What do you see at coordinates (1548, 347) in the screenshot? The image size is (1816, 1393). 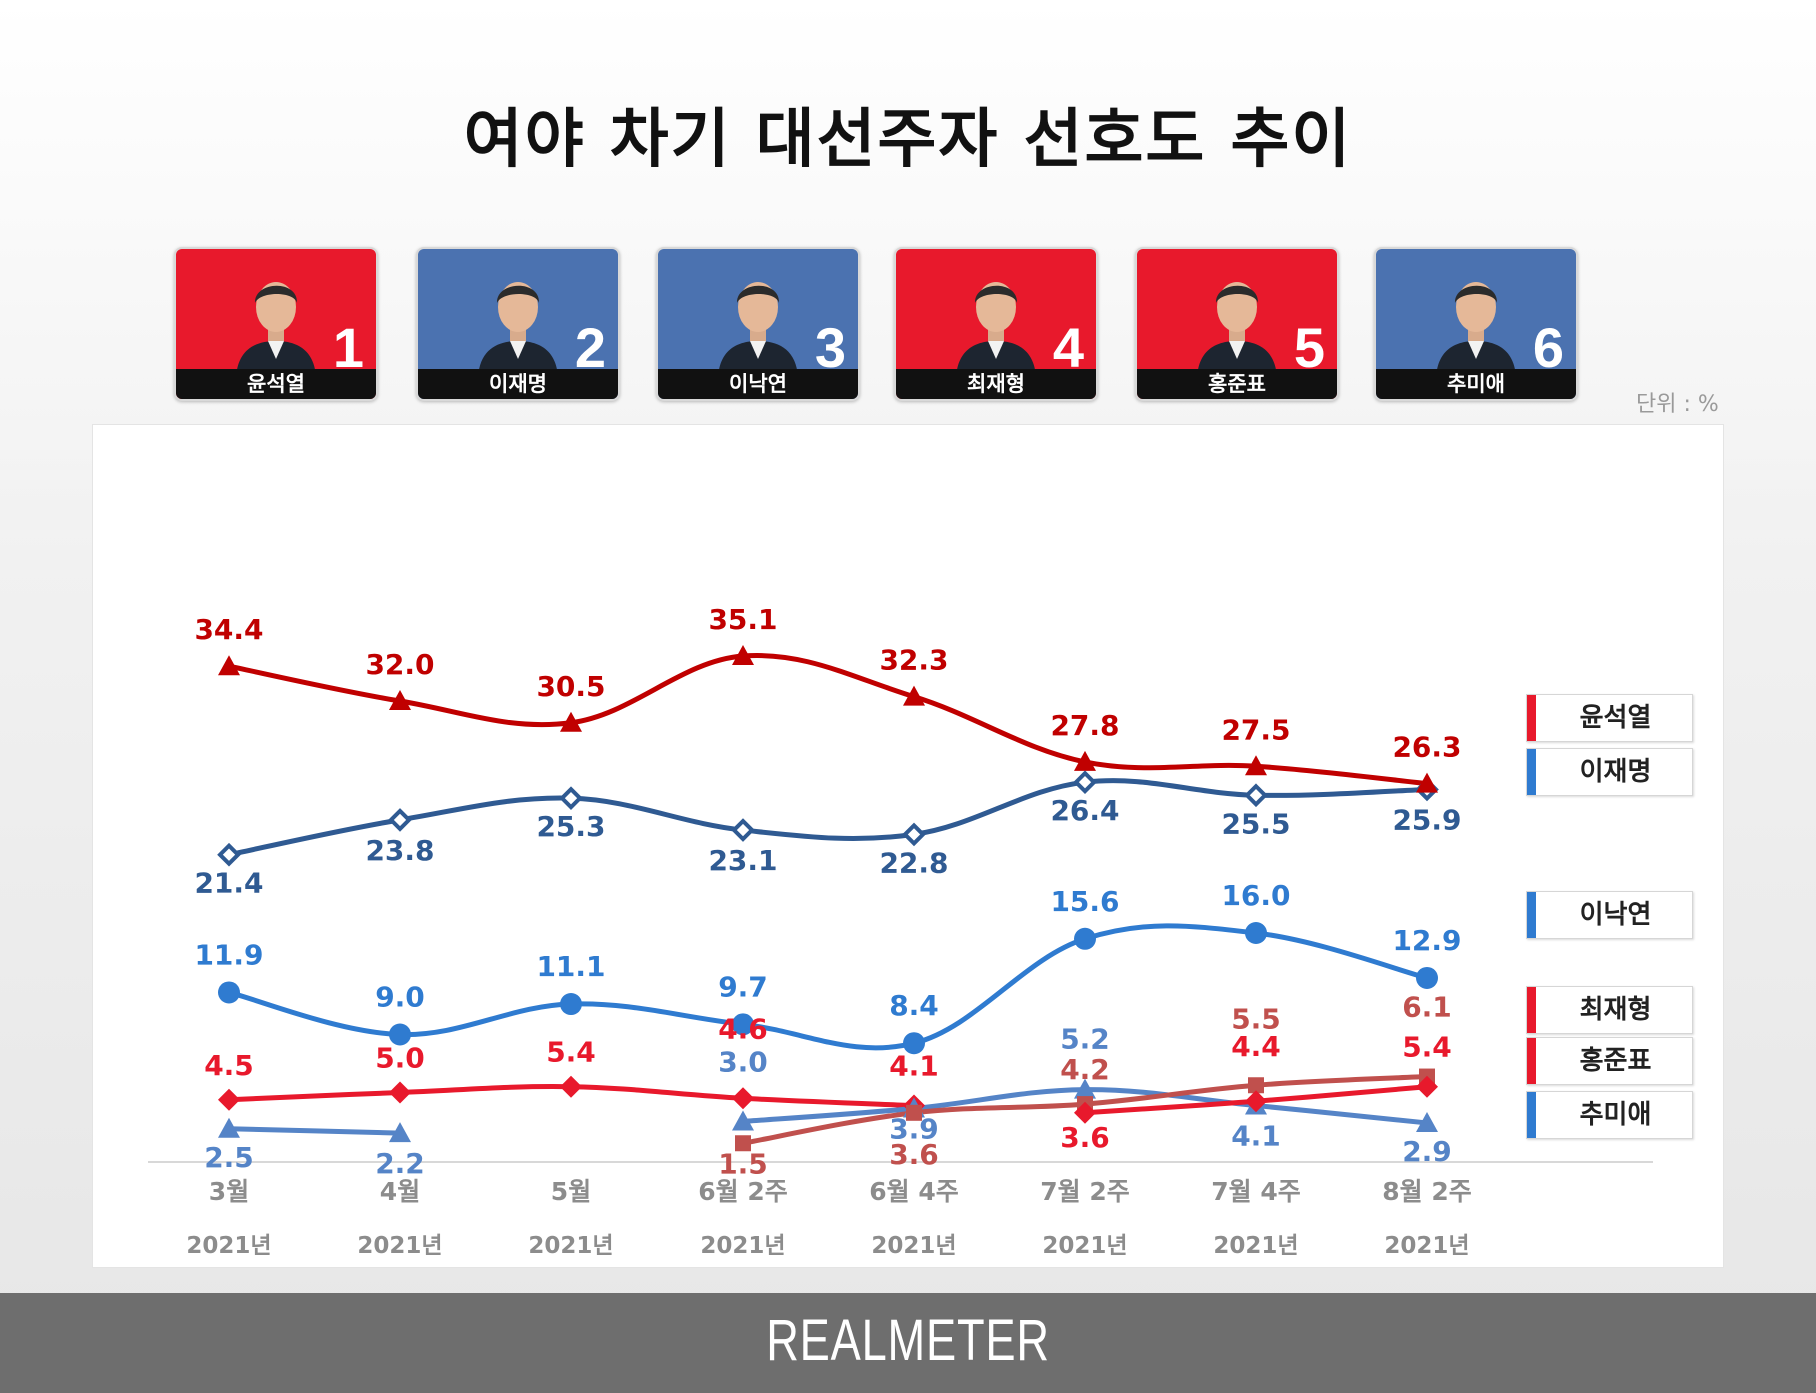 I see `candidate-rank: 6` at bounding box center [1548, 347].